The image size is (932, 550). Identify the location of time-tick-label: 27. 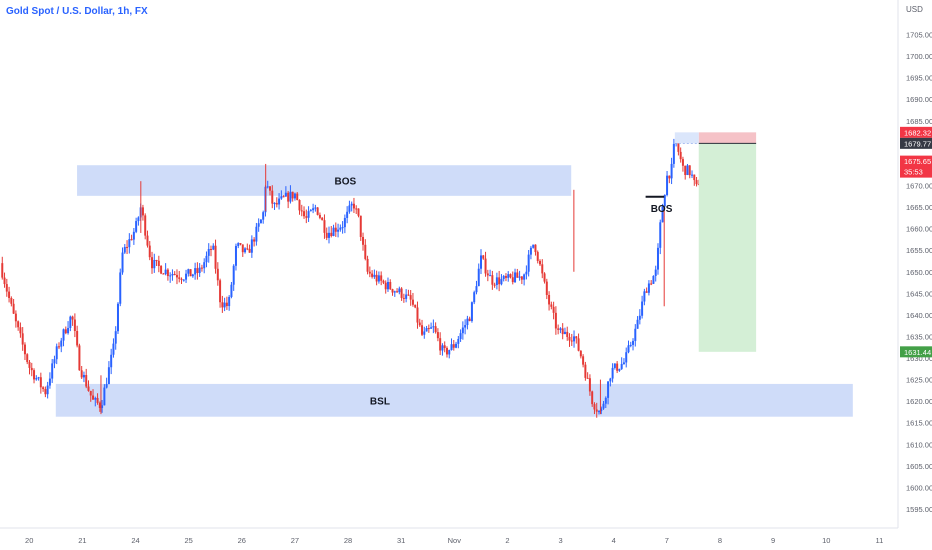
(295, 540).